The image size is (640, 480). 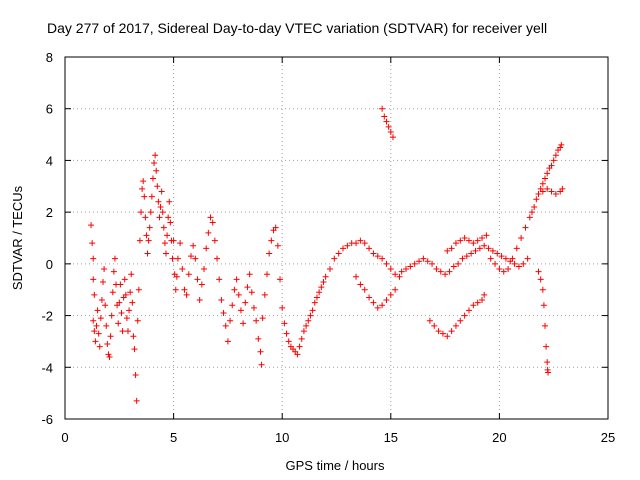 What do you see at coordinates (17, 237) in the screenshot?
I see `y-axis-label: SDTVAR / TECUs` at bounding box center [17, 237].